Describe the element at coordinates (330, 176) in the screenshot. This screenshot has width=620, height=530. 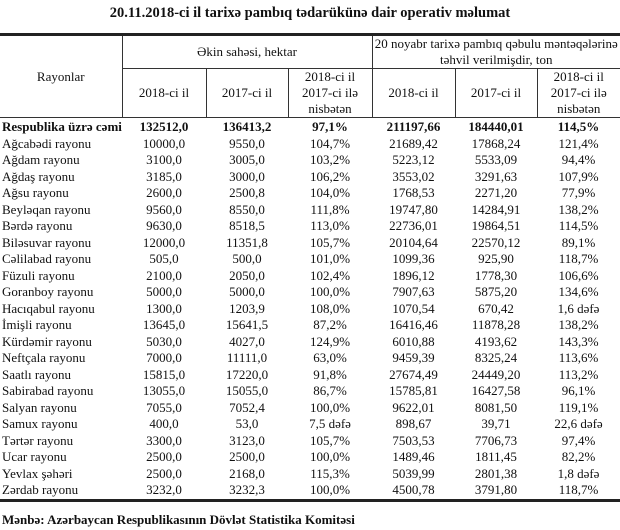
I see `area-ratio: 106,2%` at that location.